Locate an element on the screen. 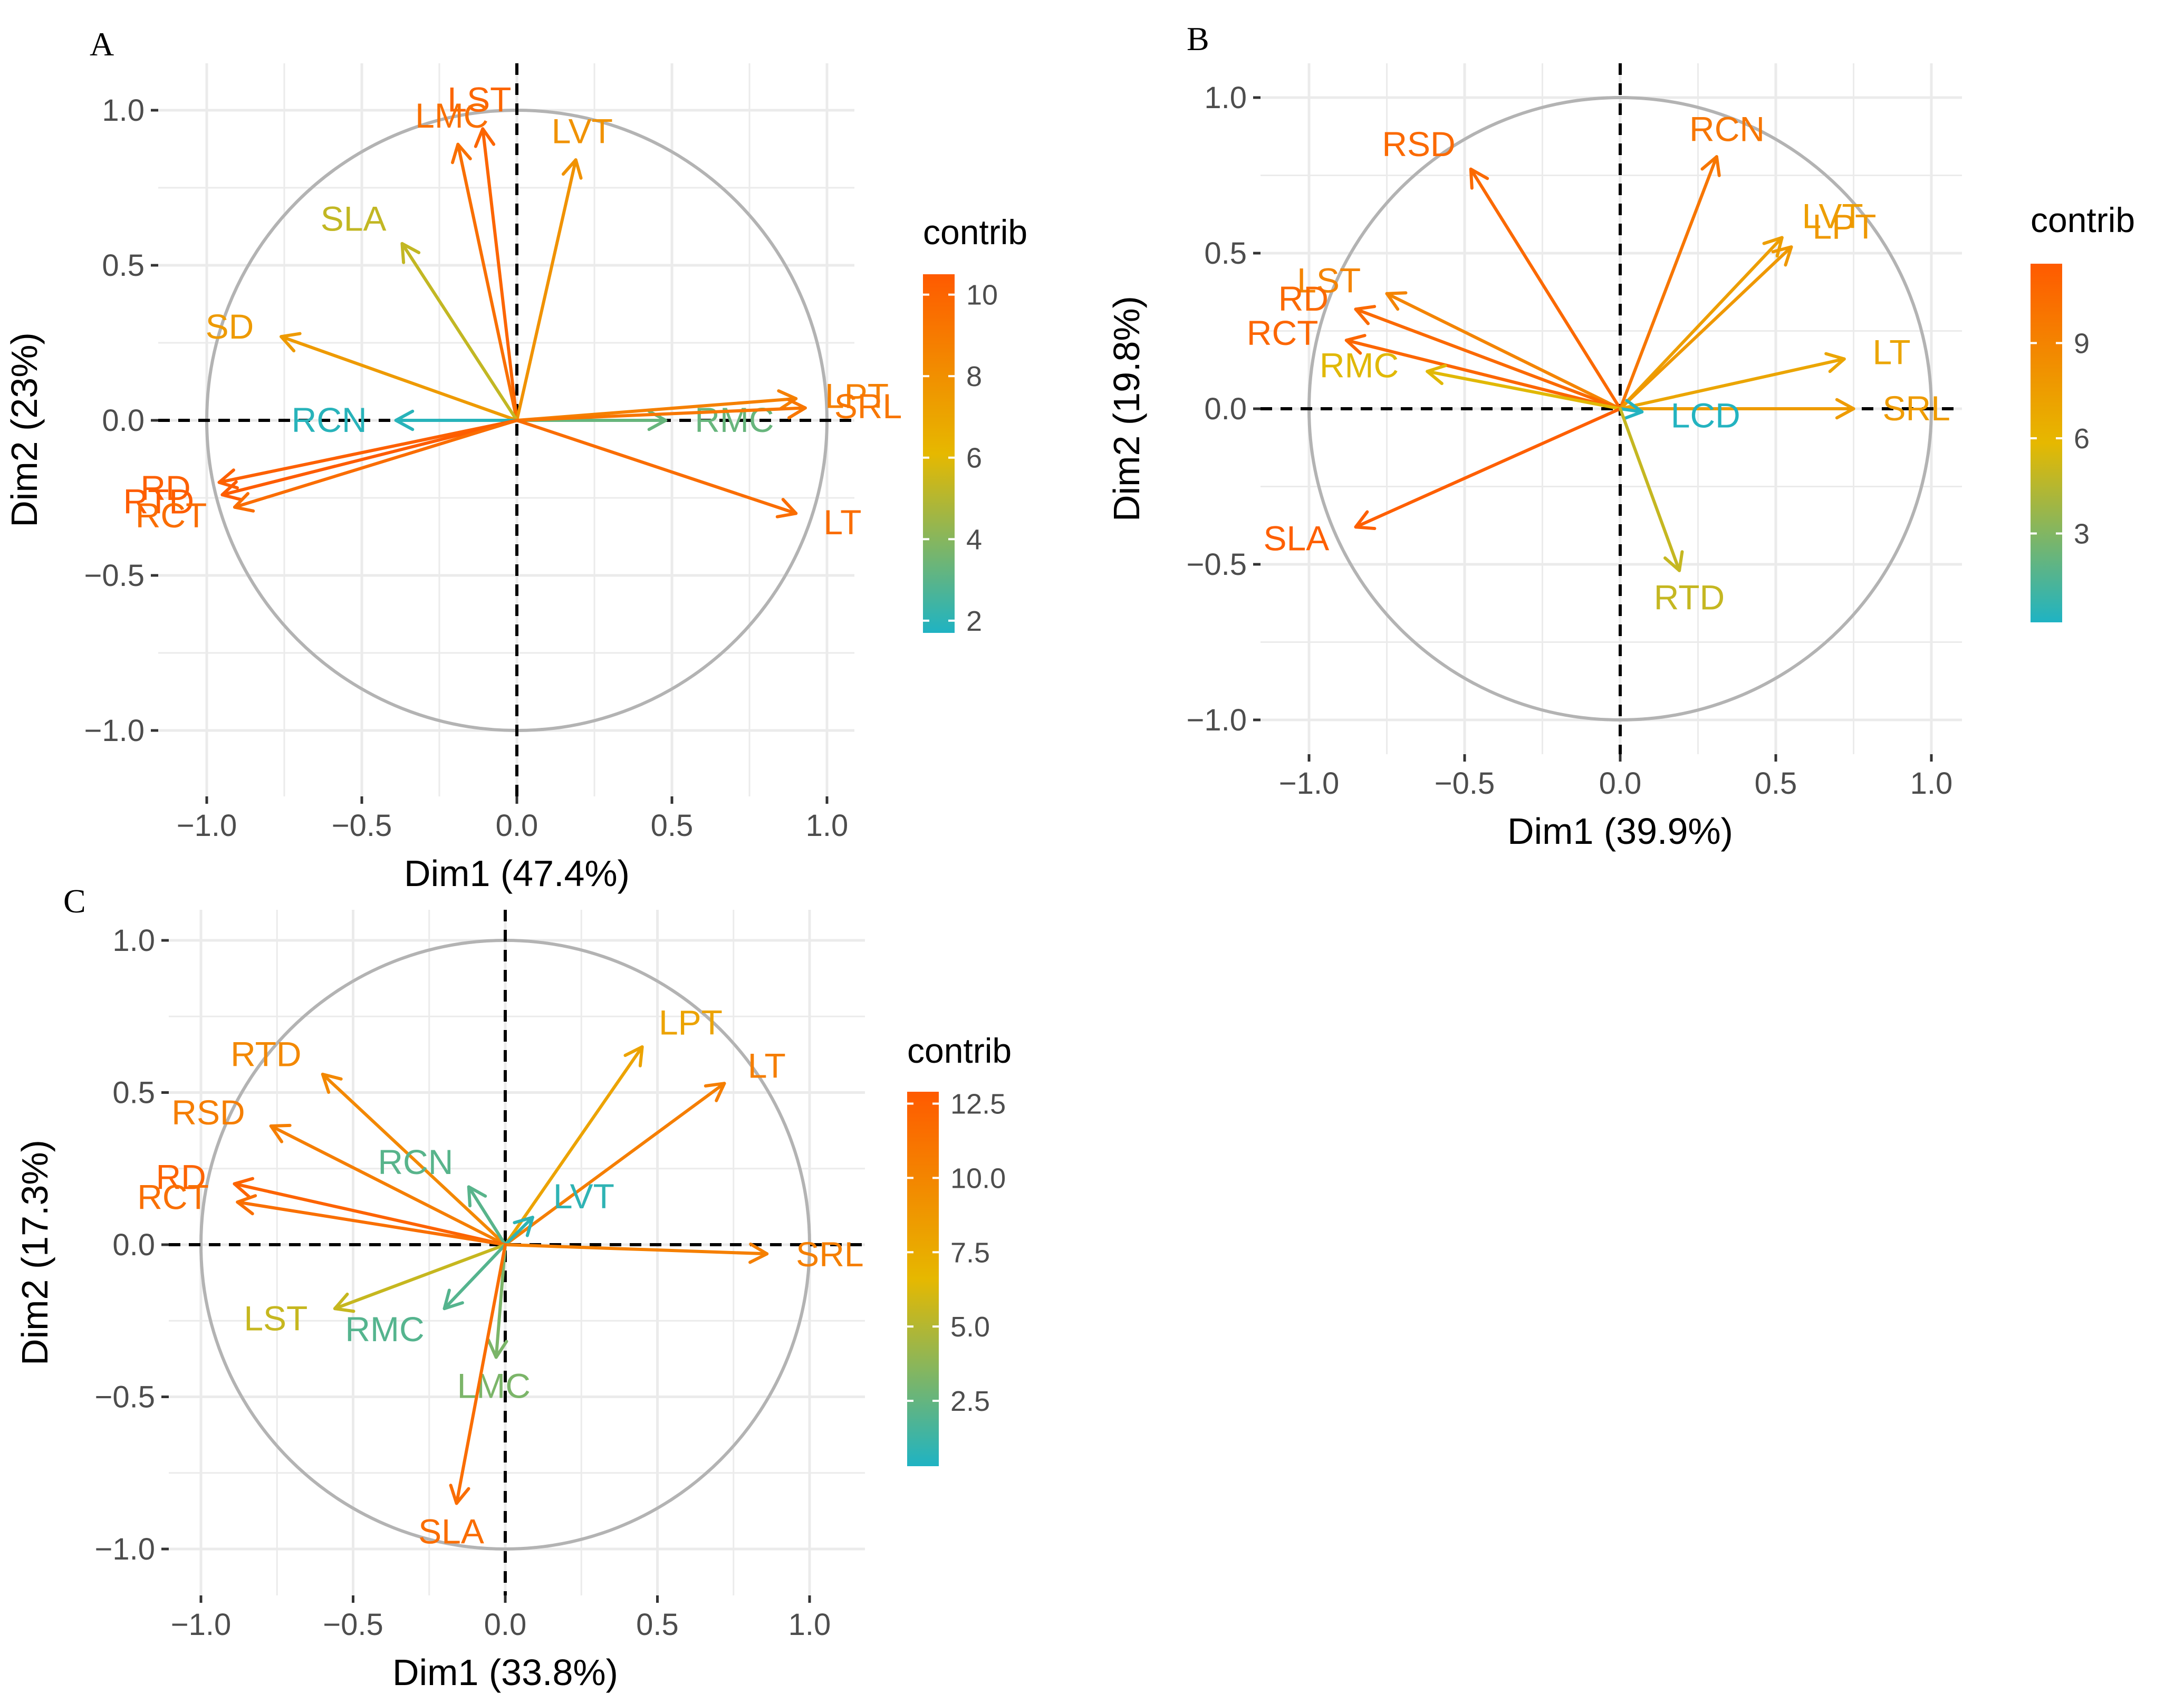 The image size is (2184, 1703). variable-label: LST is located at coordinates (479, 99).